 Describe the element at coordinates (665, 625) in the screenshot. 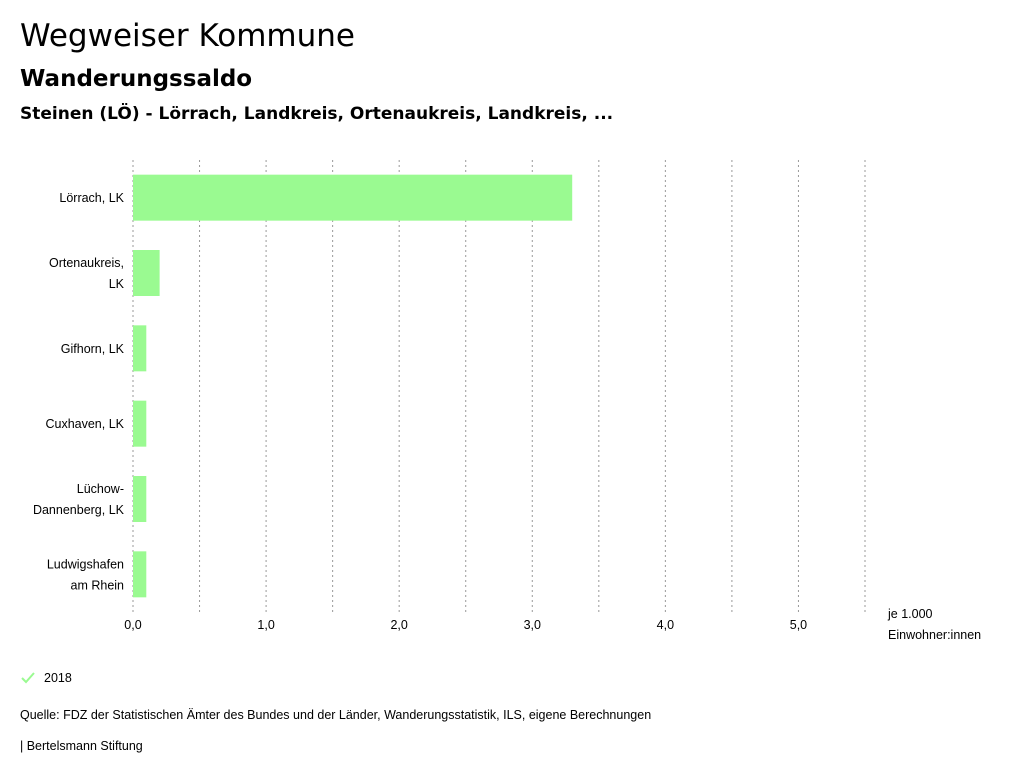

I see `x-tick-label-4: 4,0` at that location.